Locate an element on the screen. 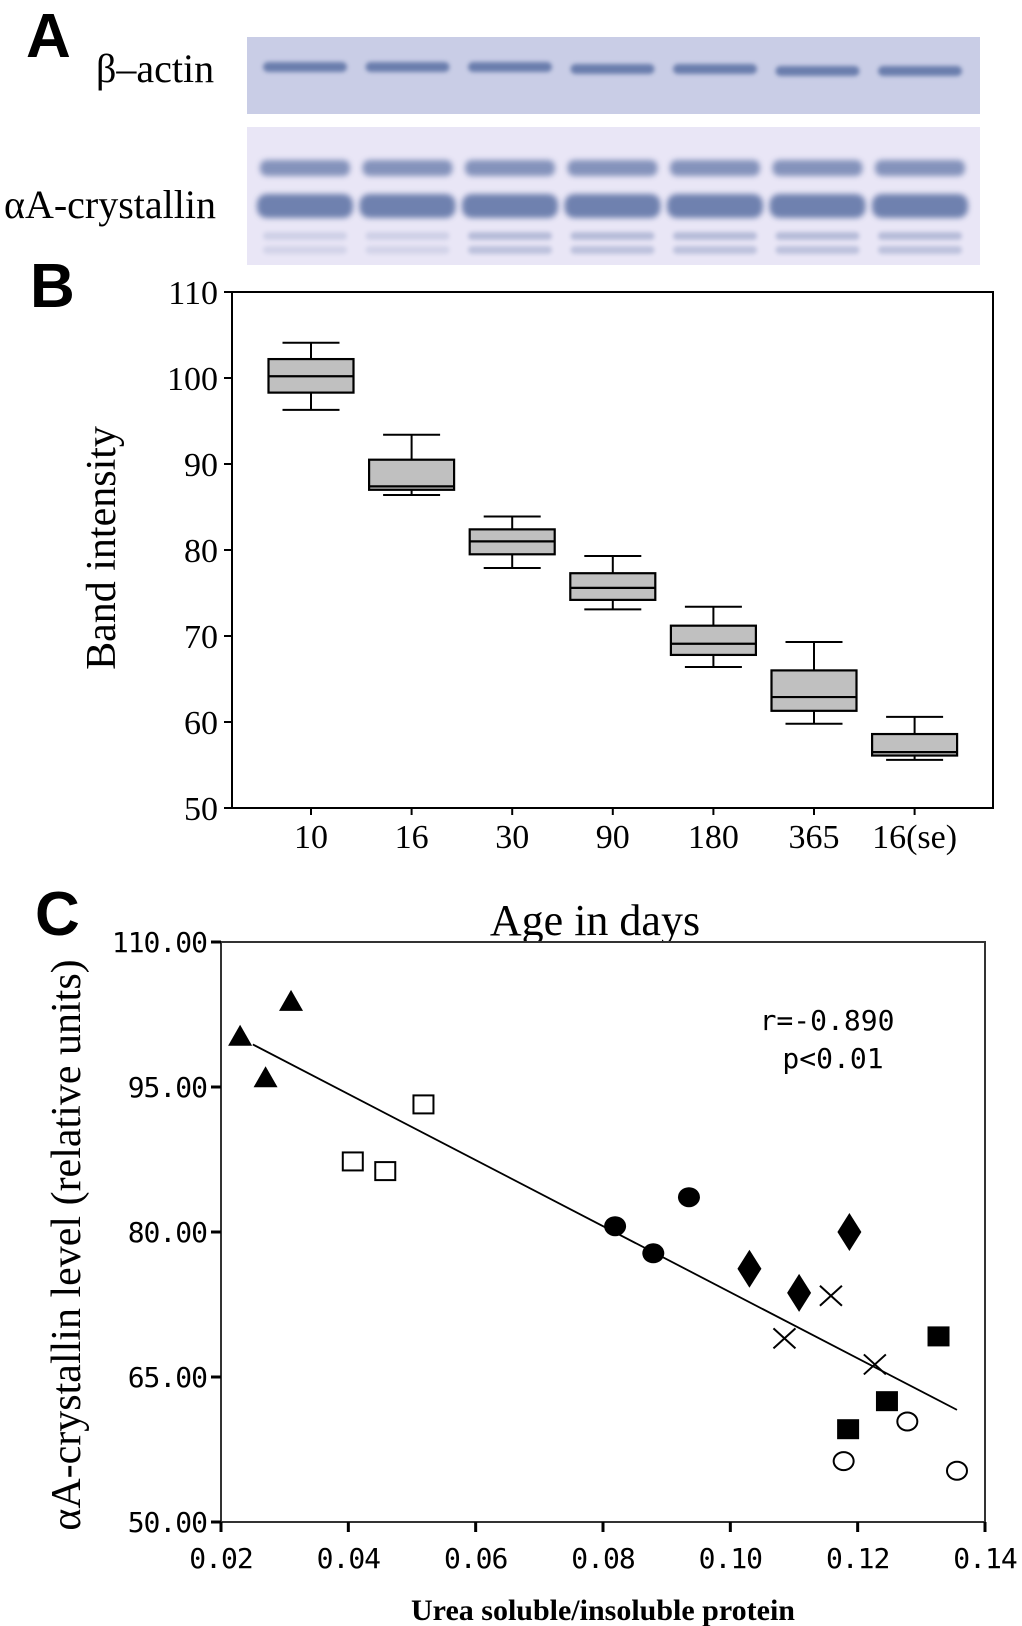 This screenshot has width=1022, height=1626. c-x-tick-label: 0.06 is located at coordinates (476, 1558).